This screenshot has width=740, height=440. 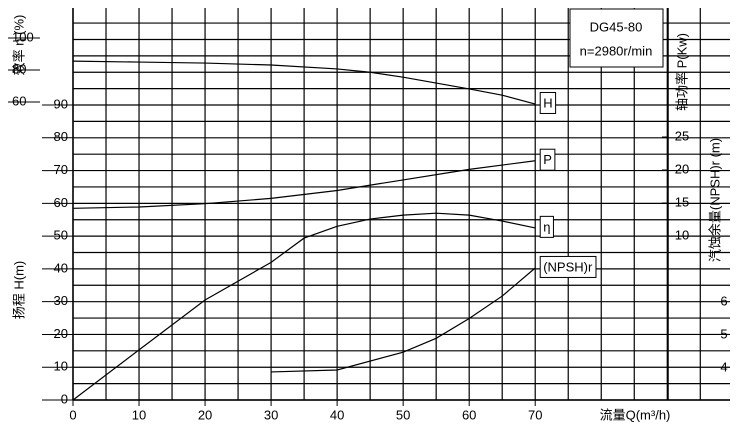 What do you see at coordinates (139, 414) in the screenshot?
I see `x-tick-label: 10` at bounding box center [139, 414].